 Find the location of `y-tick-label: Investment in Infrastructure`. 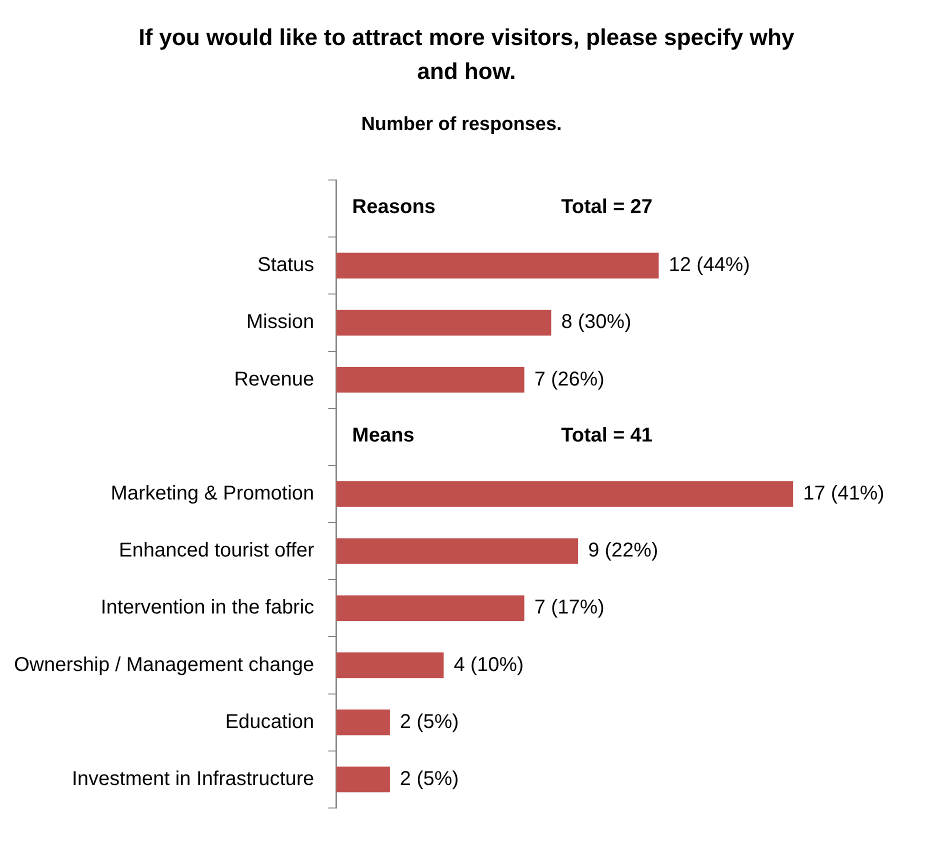

y-tick-label: Investment in Infrastructure is located at coordinates (193, 779).